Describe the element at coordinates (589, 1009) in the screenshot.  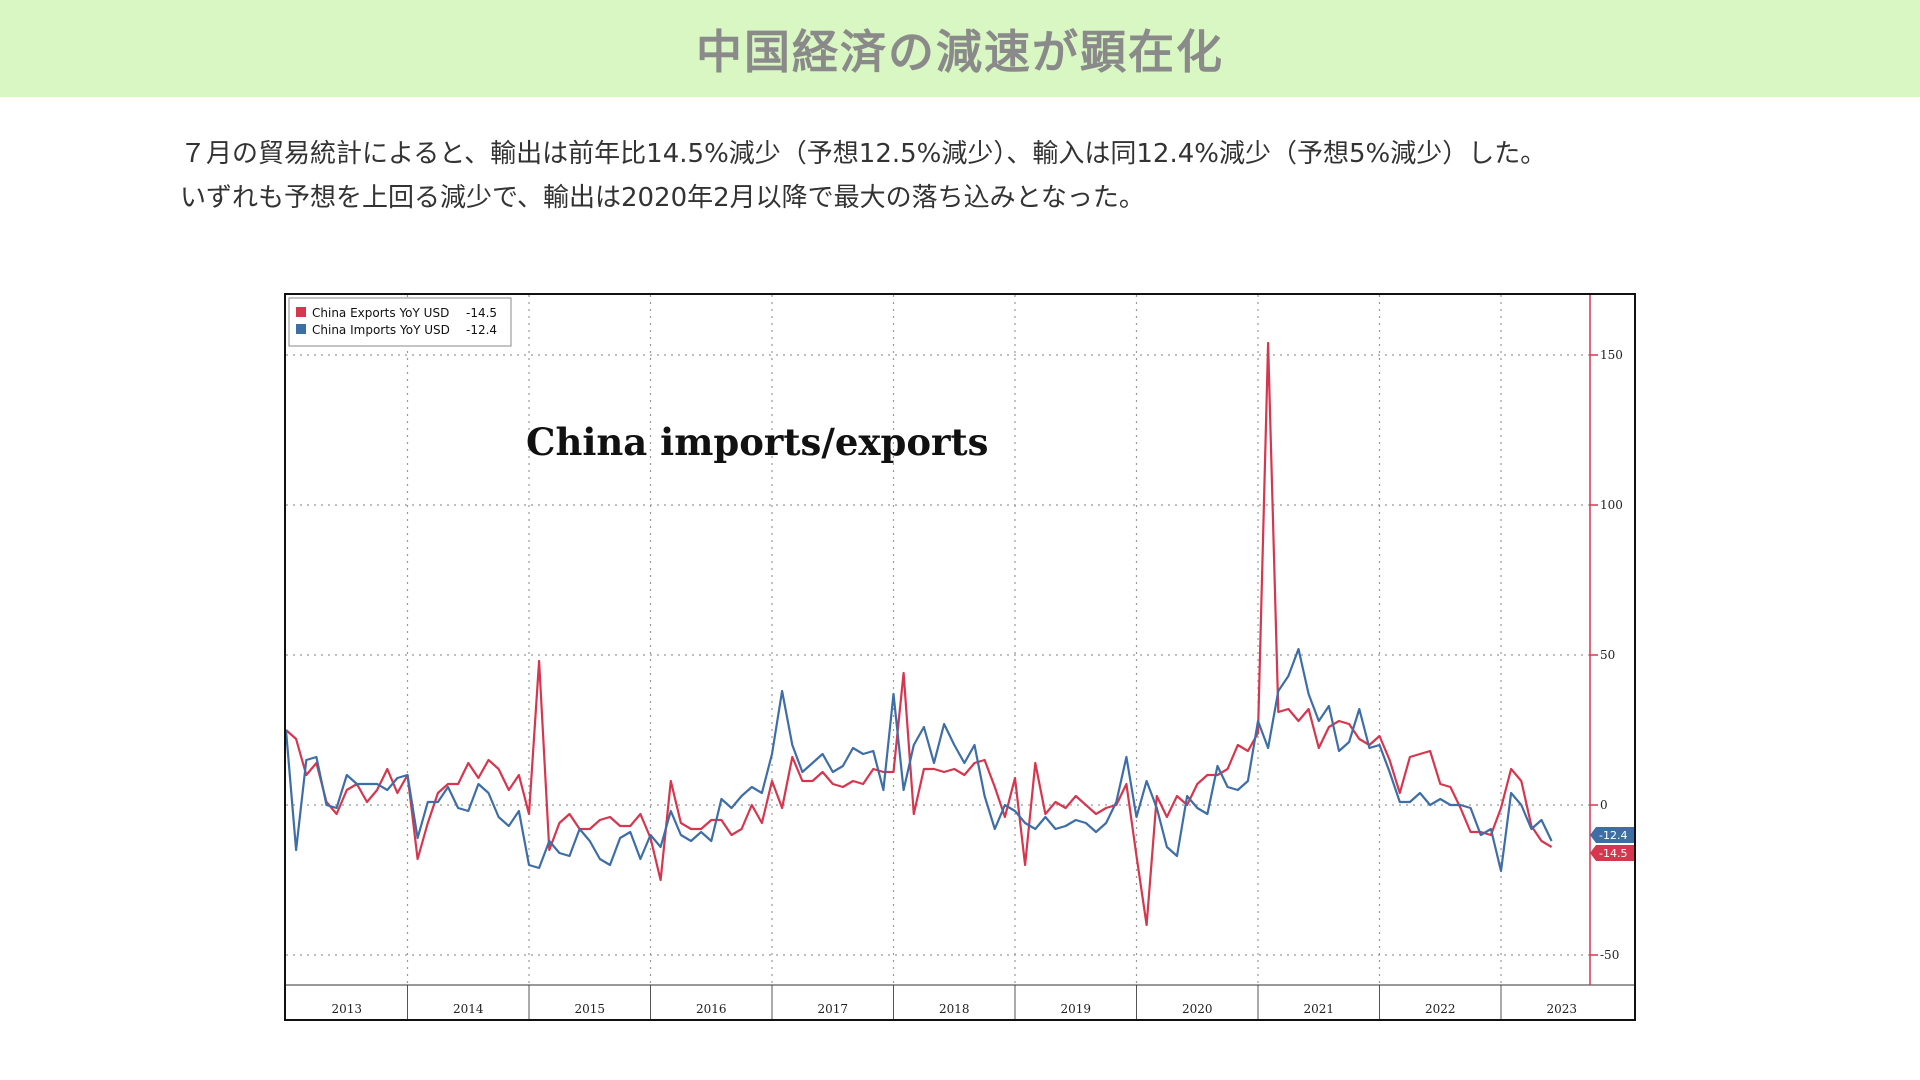
I see `x-tick-label: 2015` at that location.